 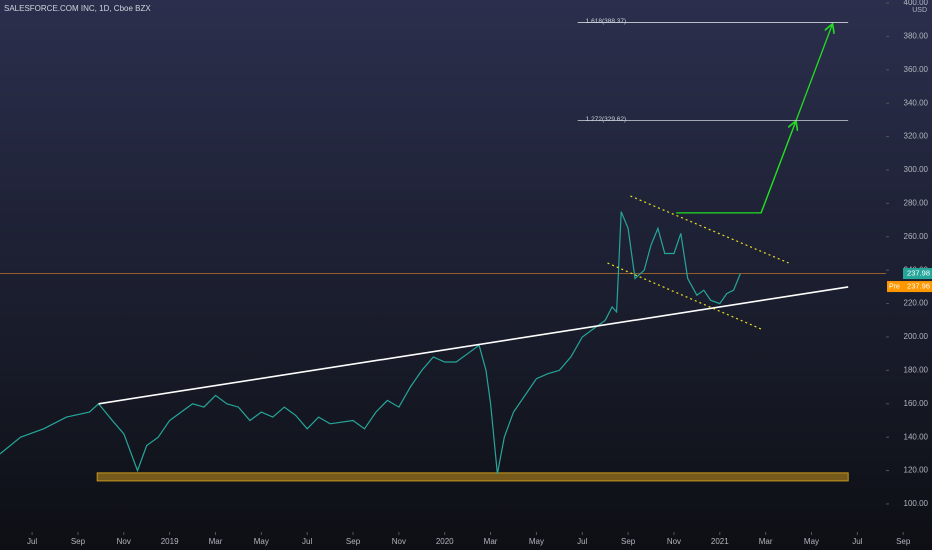 I want to click on y-tick-label: 200.00, so click(x=916, y=336).